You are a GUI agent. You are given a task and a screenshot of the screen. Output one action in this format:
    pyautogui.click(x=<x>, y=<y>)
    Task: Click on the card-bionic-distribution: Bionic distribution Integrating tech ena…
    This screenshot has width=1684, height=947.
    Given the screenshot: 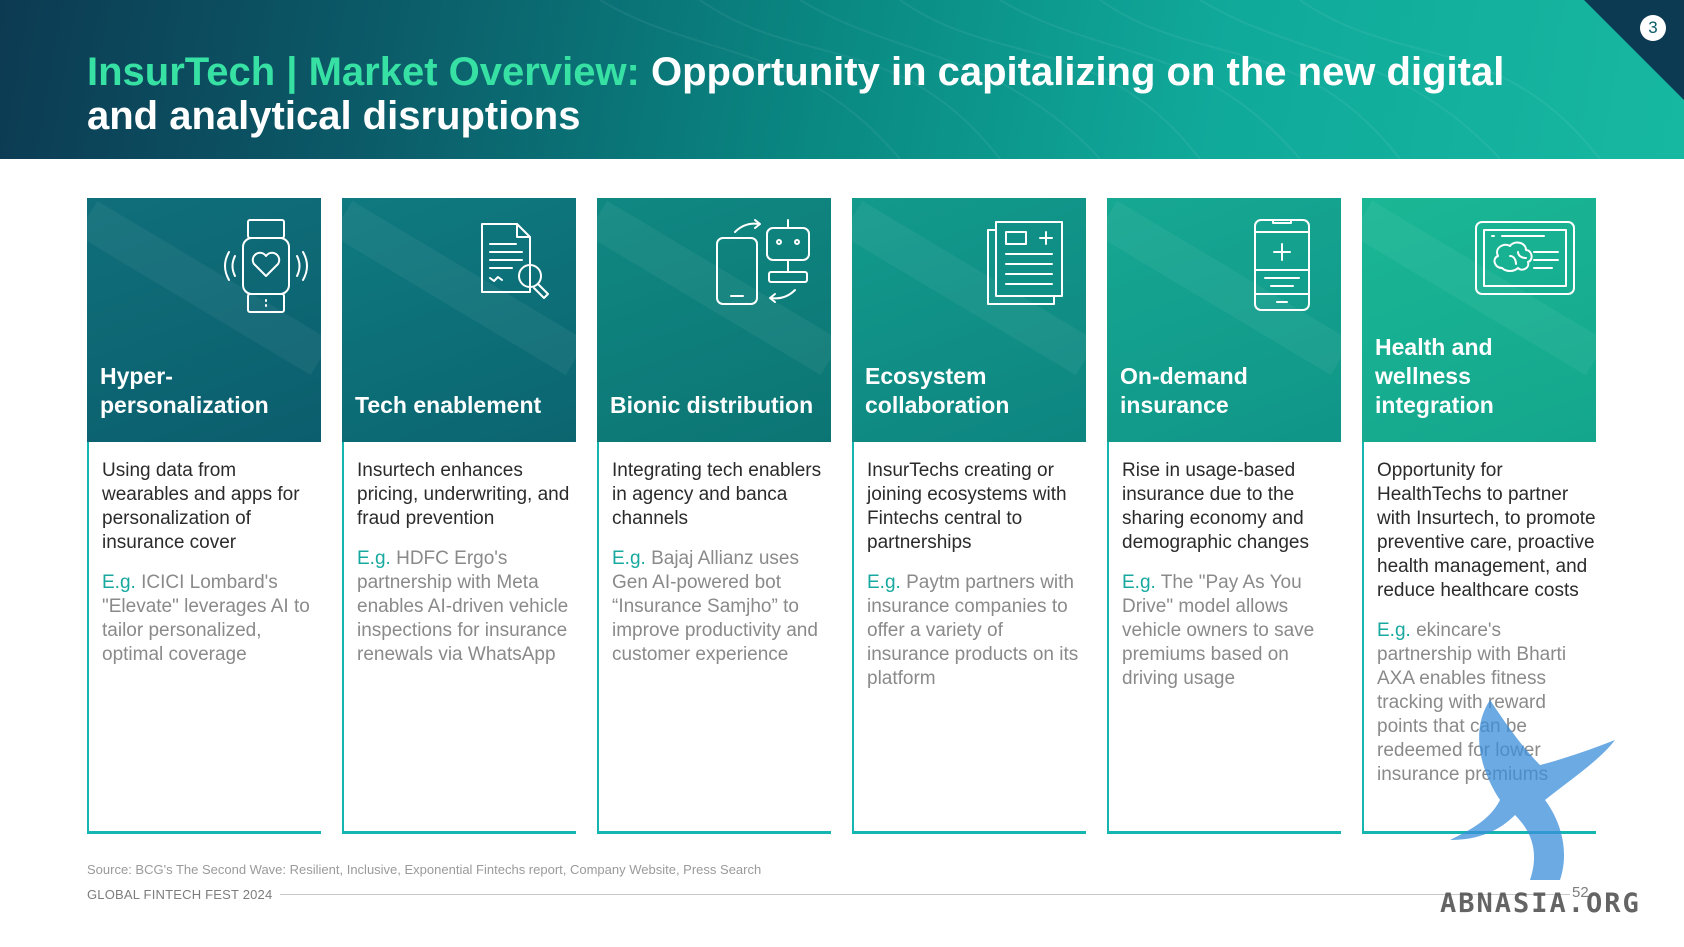 What is the action you would take?
    pyautogui.click(x=714, y=516)
    